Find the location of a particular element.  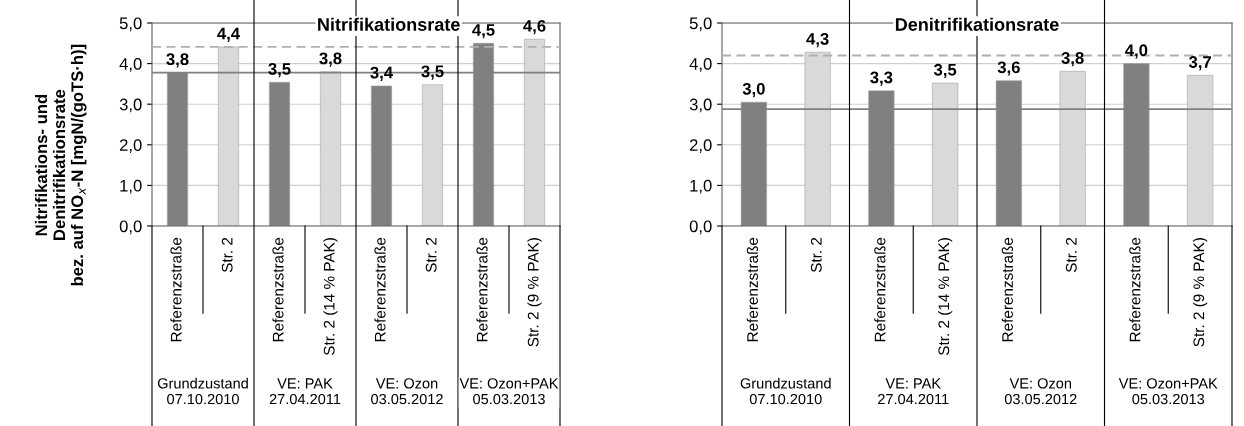

chart-title: Nitrifikationsrate is located at coordinates (389, 24).